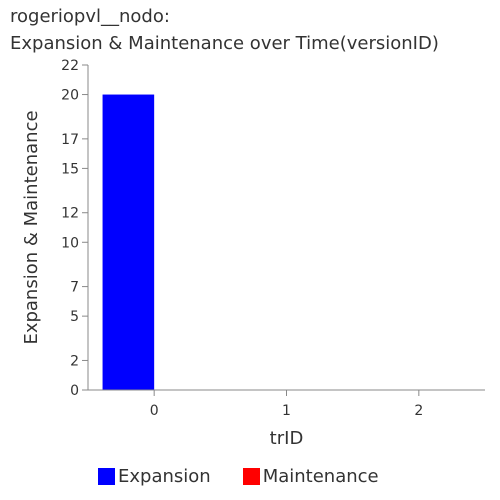 This screenshot has height=500, width=500. I want to click on y-tick-label-20: 20, so click(70, 96).